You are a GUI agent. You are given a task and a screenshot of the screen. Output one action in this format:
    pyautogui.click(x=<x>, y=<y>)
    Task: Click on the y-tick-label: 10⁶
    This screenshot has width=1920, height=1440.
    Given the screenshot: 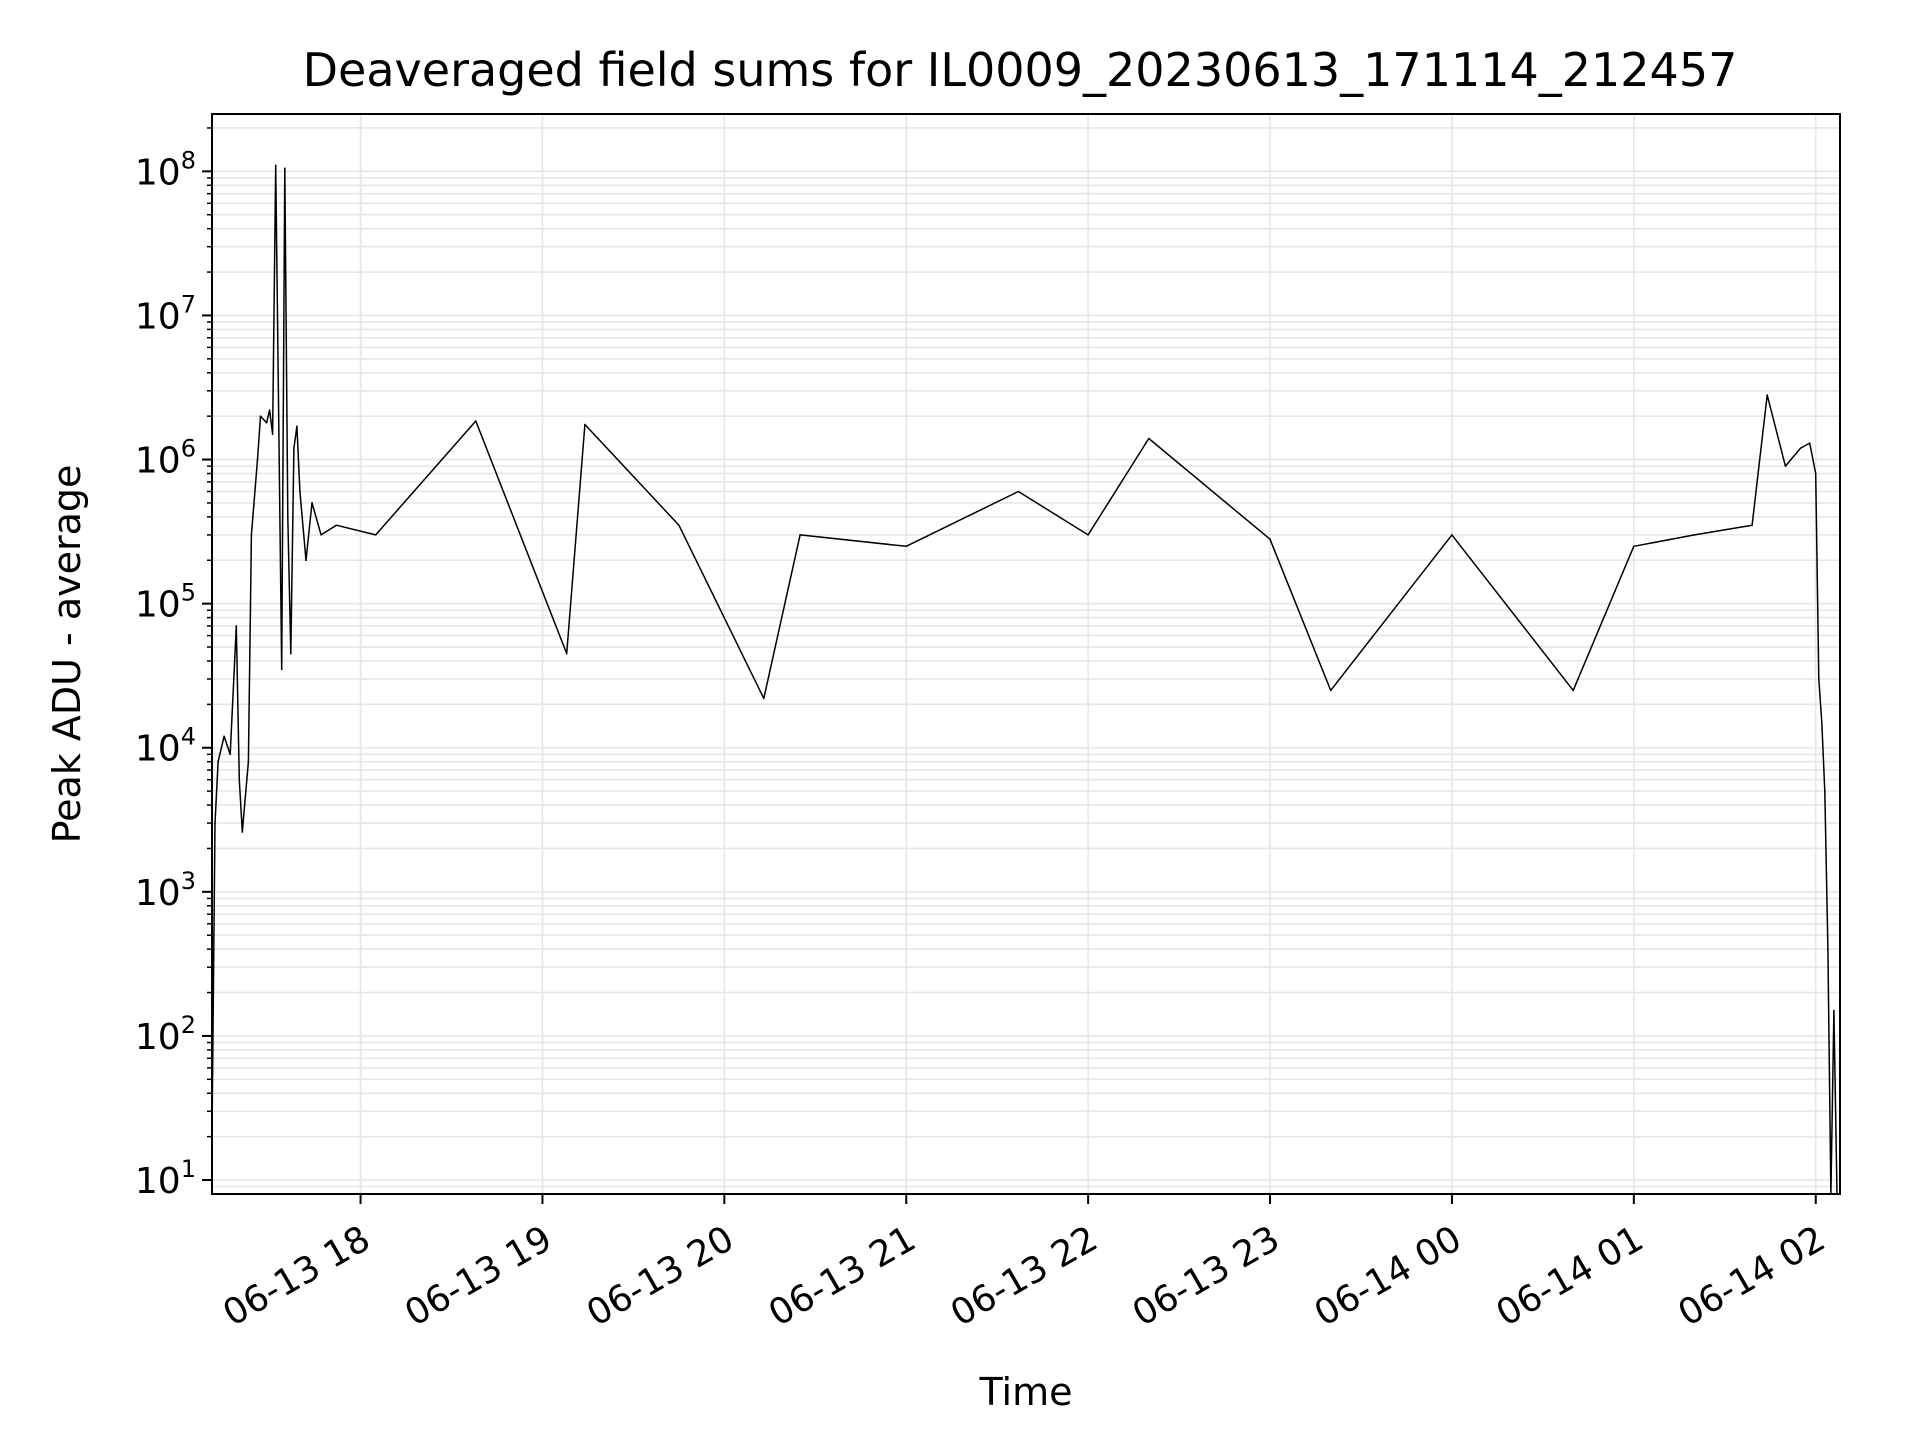 What is the action you would take?
    pyautogui.click(x=165, y=458)
    